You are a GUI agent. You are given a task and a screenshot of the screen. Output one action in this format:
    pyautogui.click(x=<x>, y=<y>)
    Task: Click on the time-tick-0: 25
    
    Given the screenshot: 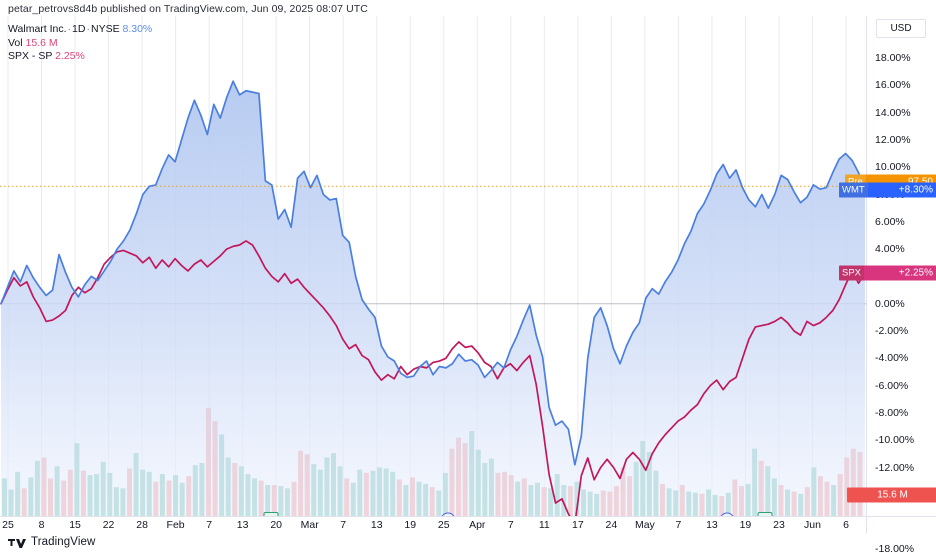 What is the action you would take?
    pyautogui.click(x=8, y=525)
    